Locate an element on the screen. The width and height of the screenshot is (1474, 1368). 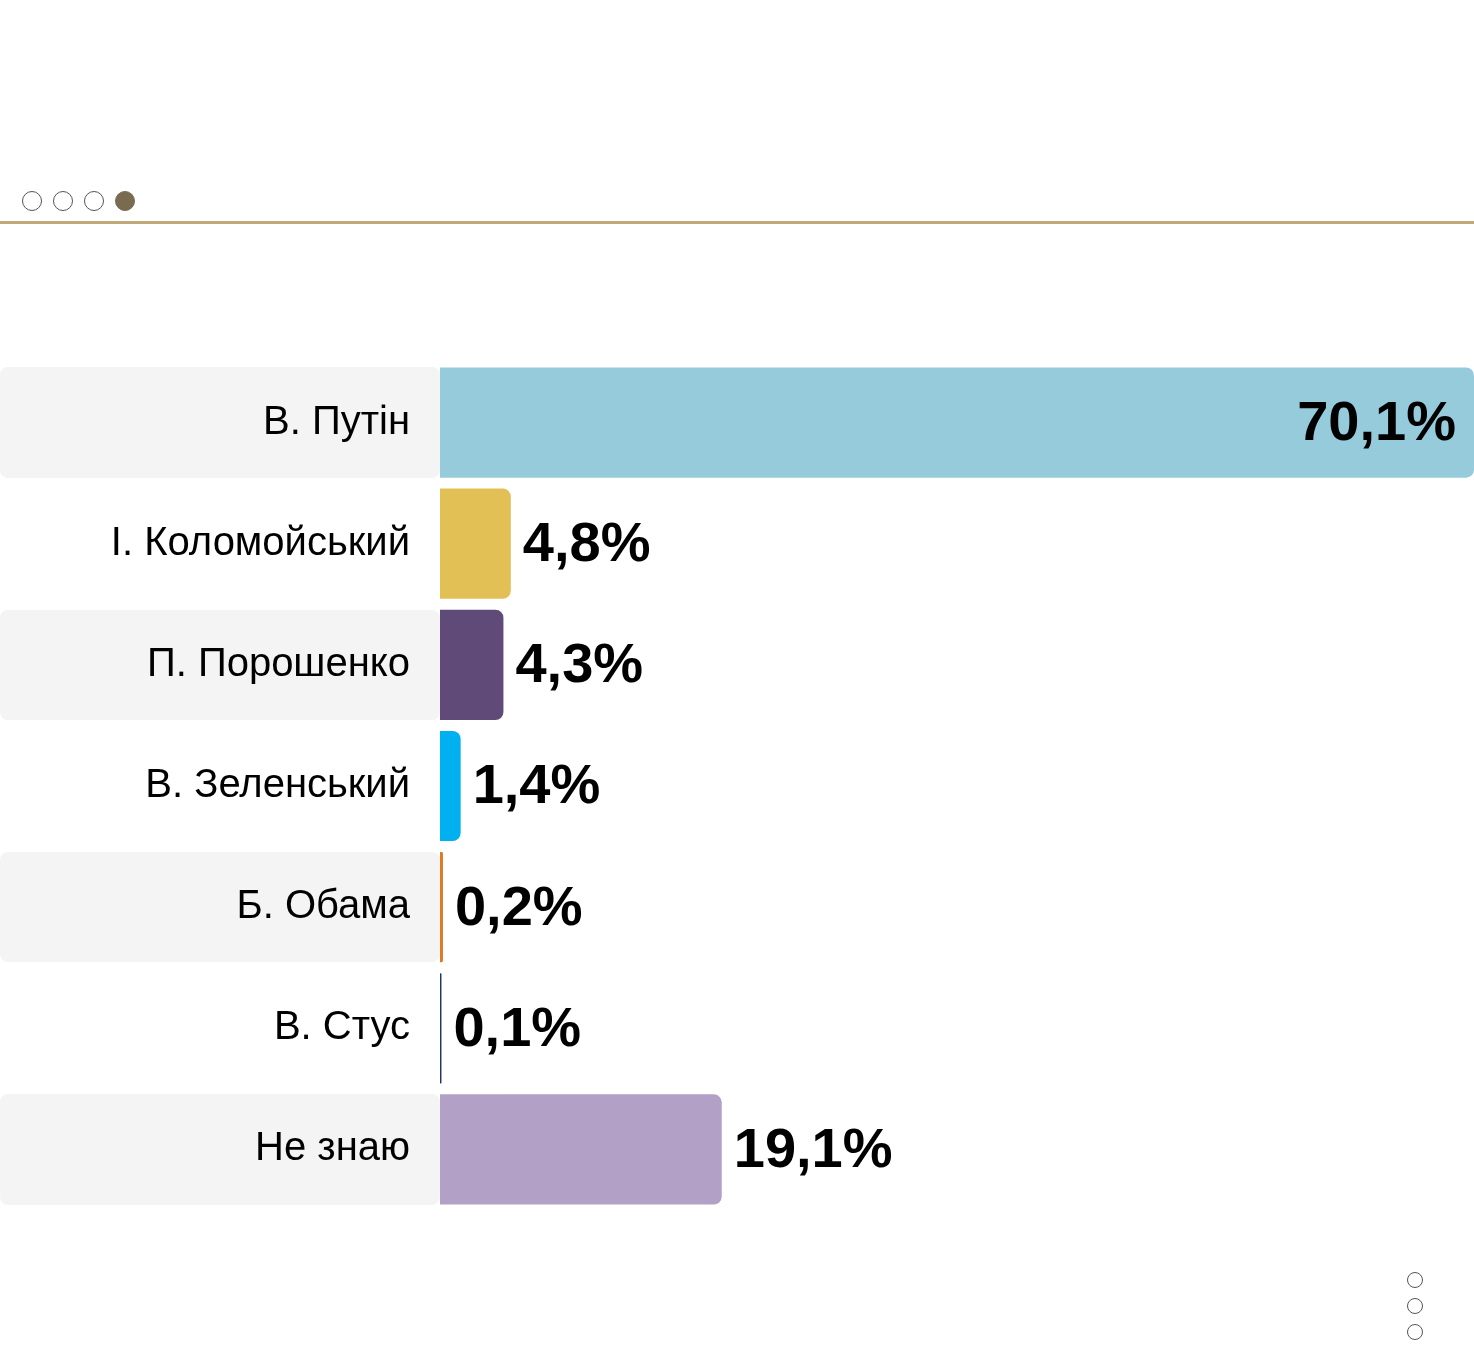
y-tick-label: І. Коломойський is located at coordinates (260, 540).